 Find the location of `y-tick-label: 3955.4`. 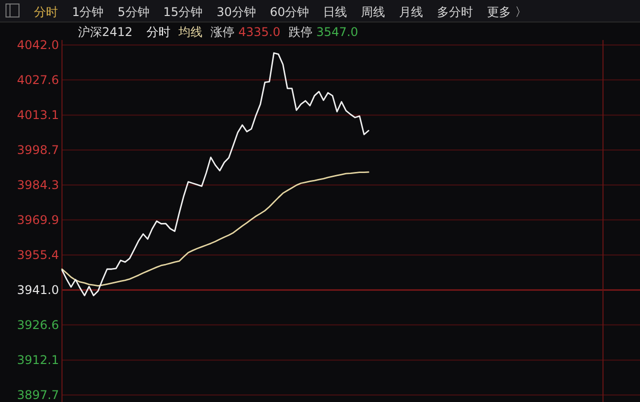

y-tick-label: 3955.4 is located at coordinates (38, 255).